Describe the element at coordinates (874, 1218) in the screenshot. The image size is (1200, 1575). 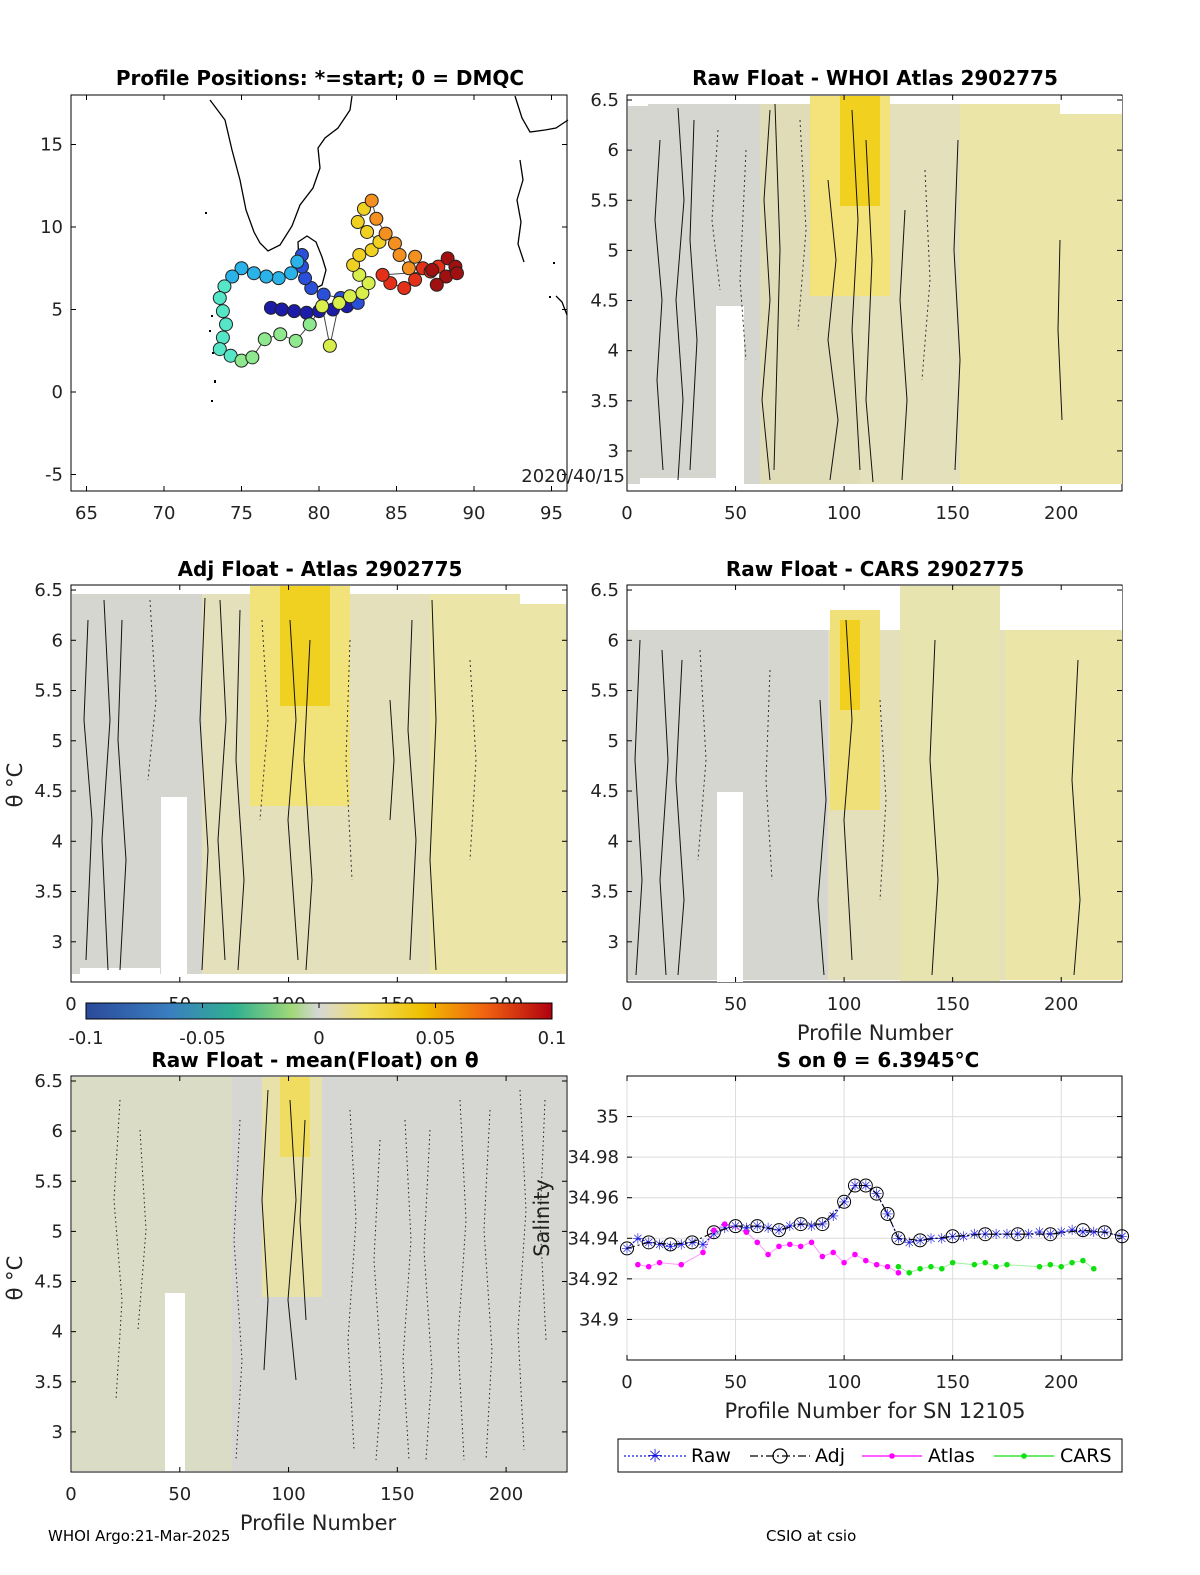
I see `panel-salinity-grid` at that location.